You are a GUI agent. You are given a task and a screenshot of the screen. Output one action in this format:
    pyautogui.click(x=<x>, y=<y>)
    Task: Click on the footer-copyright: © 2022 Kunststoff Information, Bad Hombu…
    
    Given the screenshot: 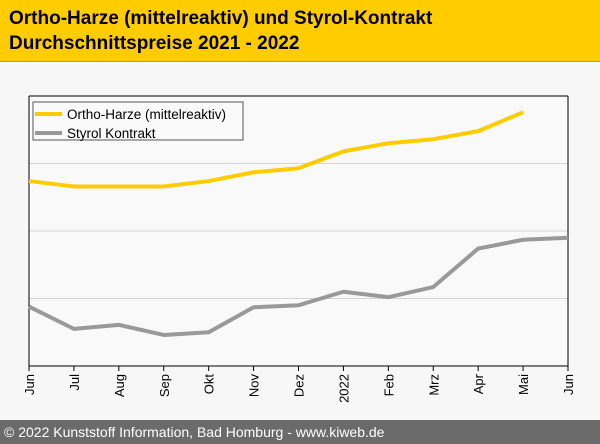 What is the action you would take?
    pyautogui.click(x=300, y=432)
    